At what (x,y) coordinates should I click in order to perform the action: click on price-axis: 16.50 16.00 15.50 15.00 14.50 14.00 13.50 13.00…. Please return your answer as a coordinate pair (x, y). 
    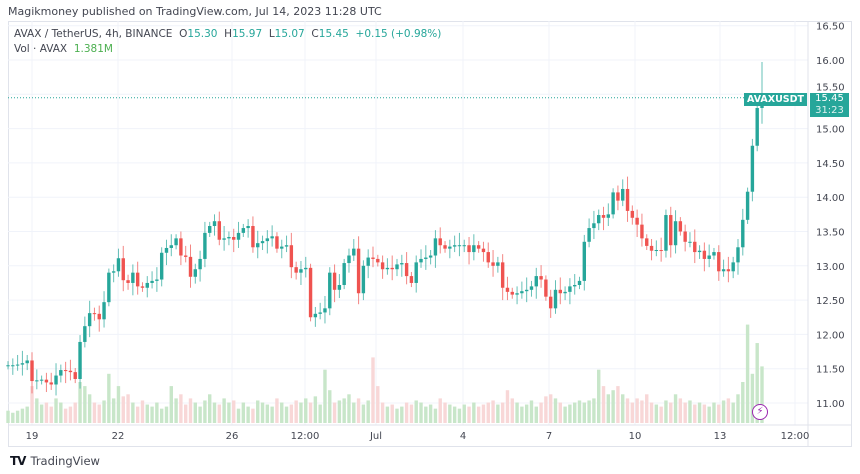
    Looking at the image, I should click on (830, 216).